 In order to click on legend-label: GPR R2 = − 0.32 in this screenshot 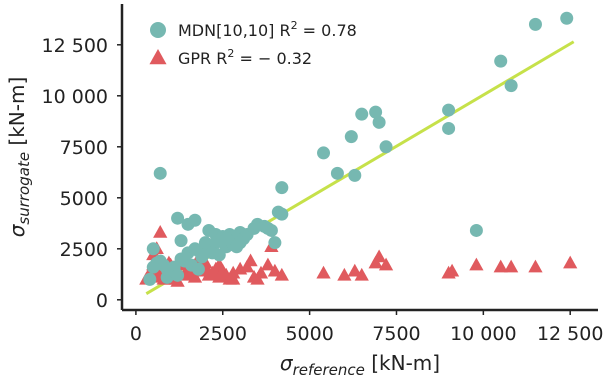, I will do `click(245, 57)`.